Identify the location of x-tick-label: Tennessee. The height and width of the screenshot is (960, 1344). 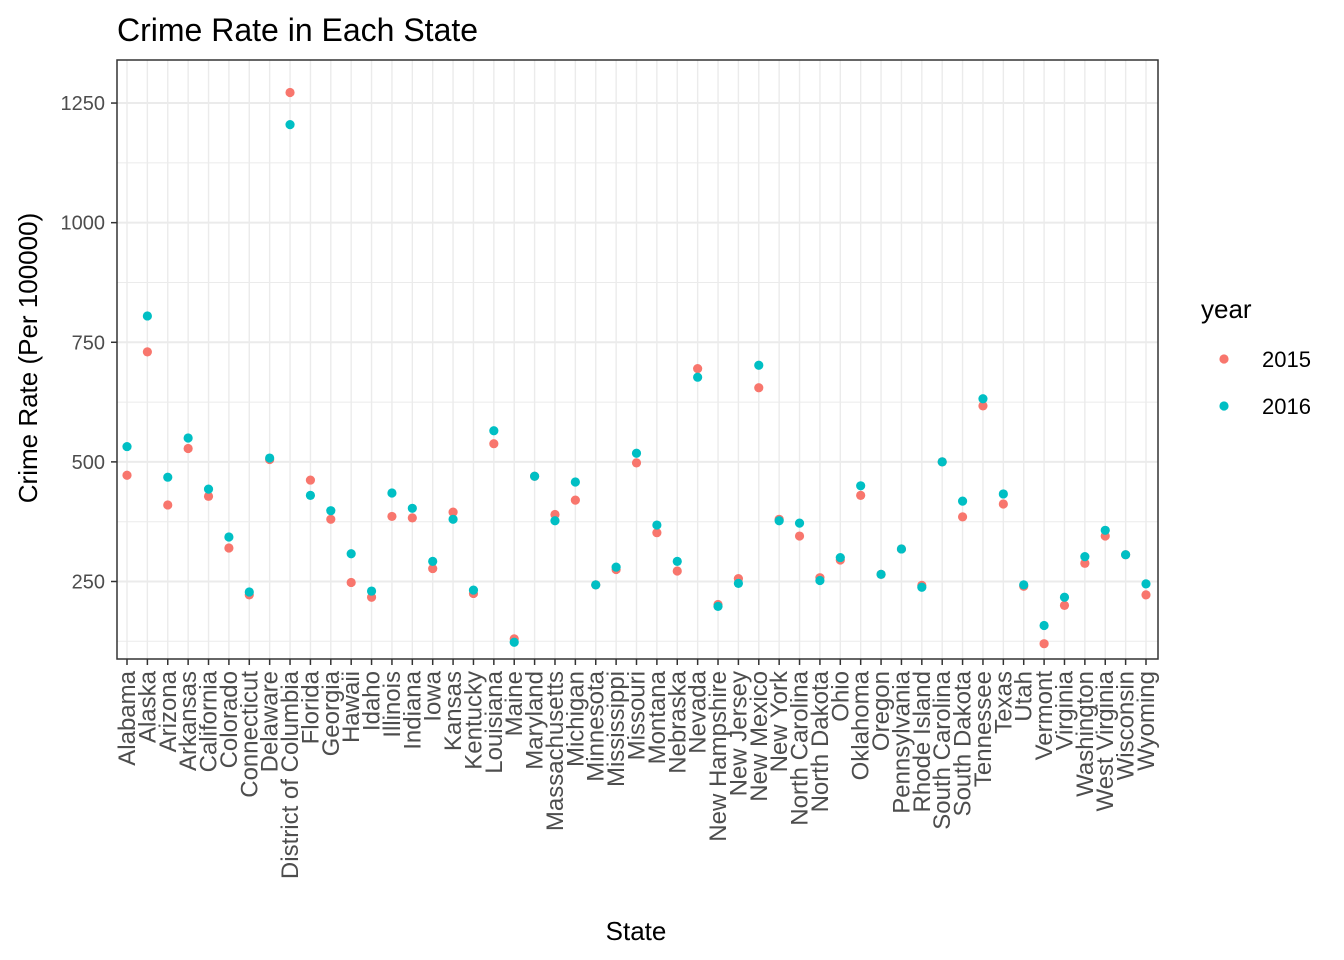
(983, 729).